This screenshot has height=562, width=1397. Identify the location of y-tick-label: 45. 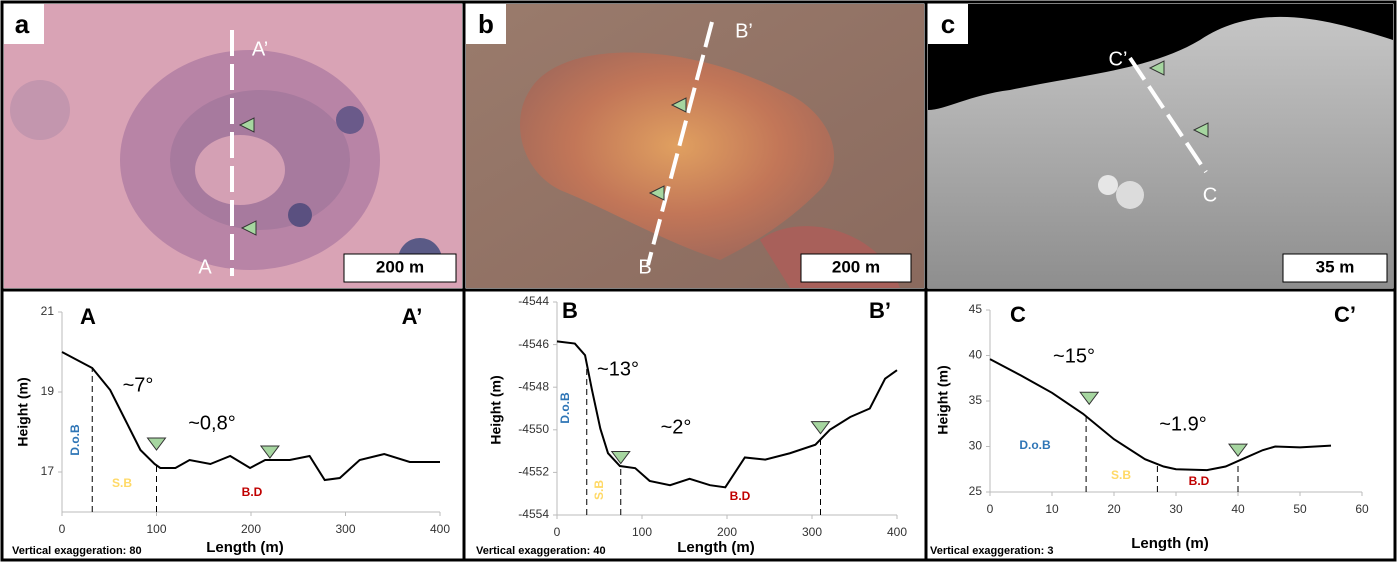
(976, 309).